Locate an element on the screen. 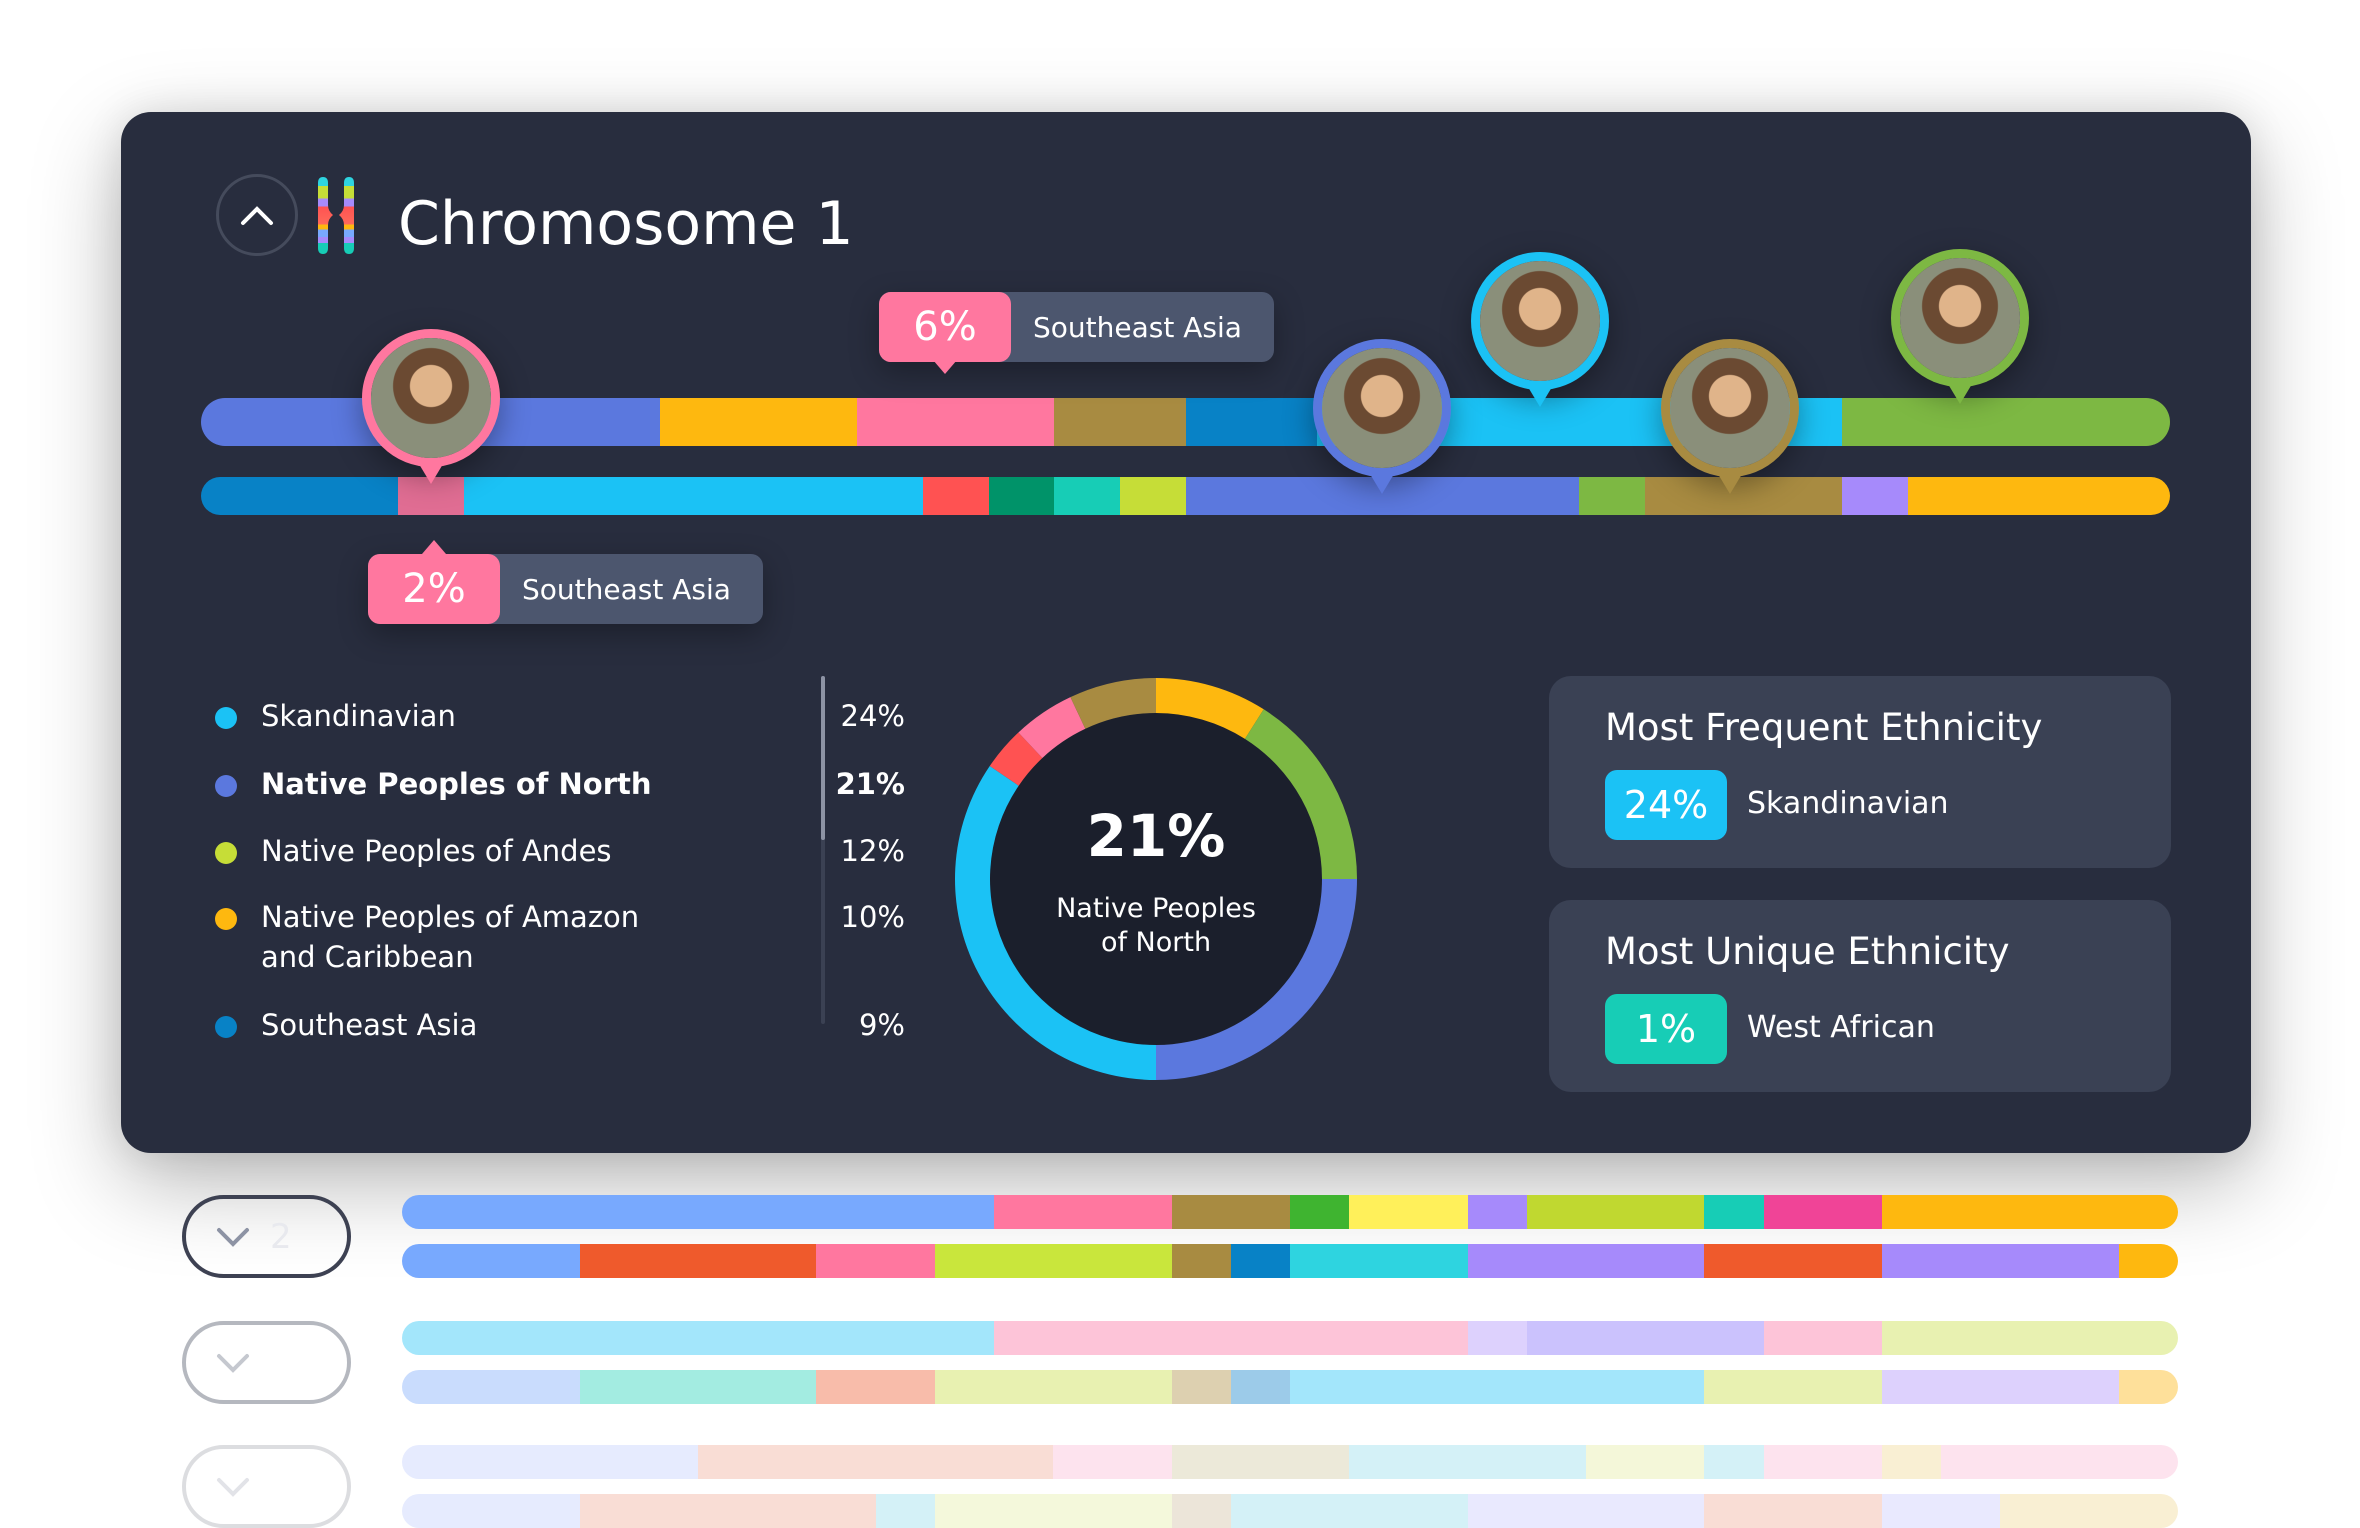 This screenshot has height=1528, width=2360. expand-chromosome-button: 2 is located at coordinates (266, 1236).